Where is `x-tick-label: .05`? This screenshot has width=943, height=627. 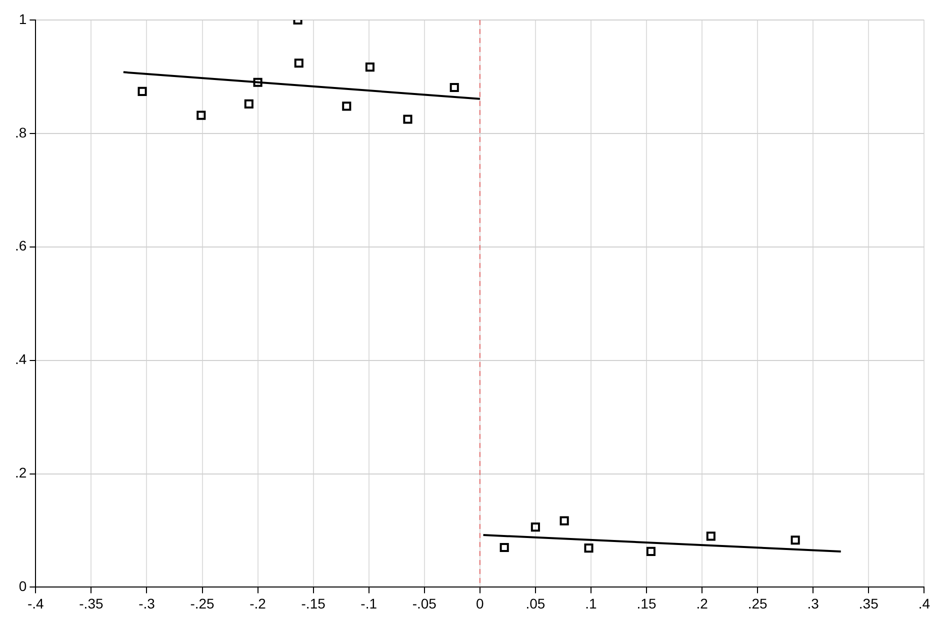 x-tick-label: .05 is located at coordinates (536, 603).